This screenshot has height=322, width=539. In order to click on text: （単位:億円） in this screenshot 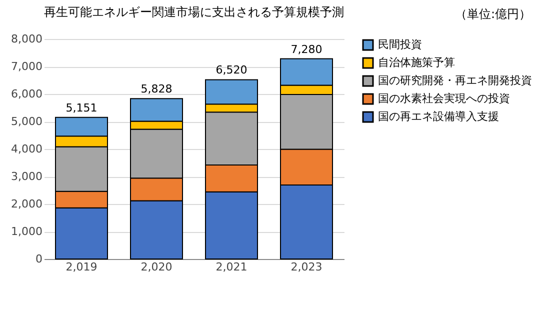, I will do `click(492, 14)`.